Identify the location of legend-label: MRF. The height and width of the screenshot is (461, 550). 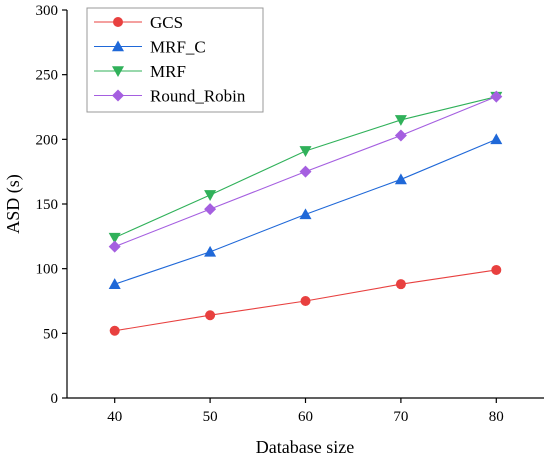
(168, 71).